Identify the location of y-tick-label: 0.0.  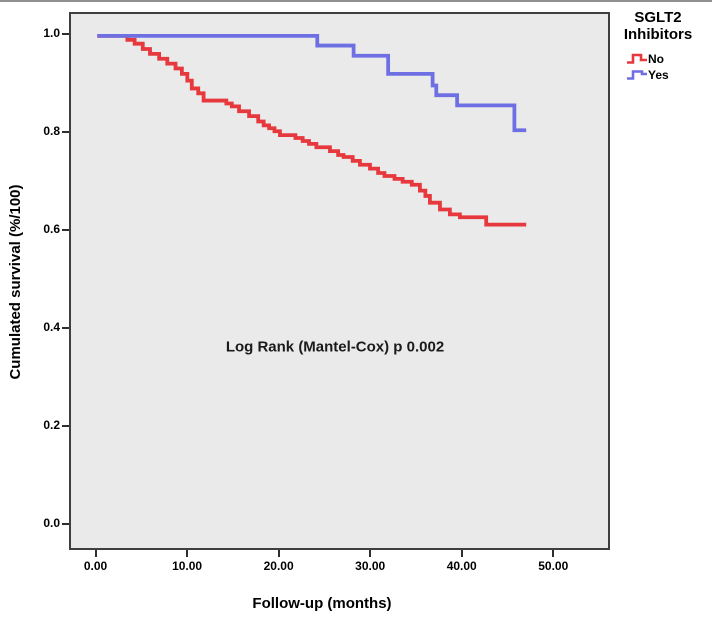
(51, 523).